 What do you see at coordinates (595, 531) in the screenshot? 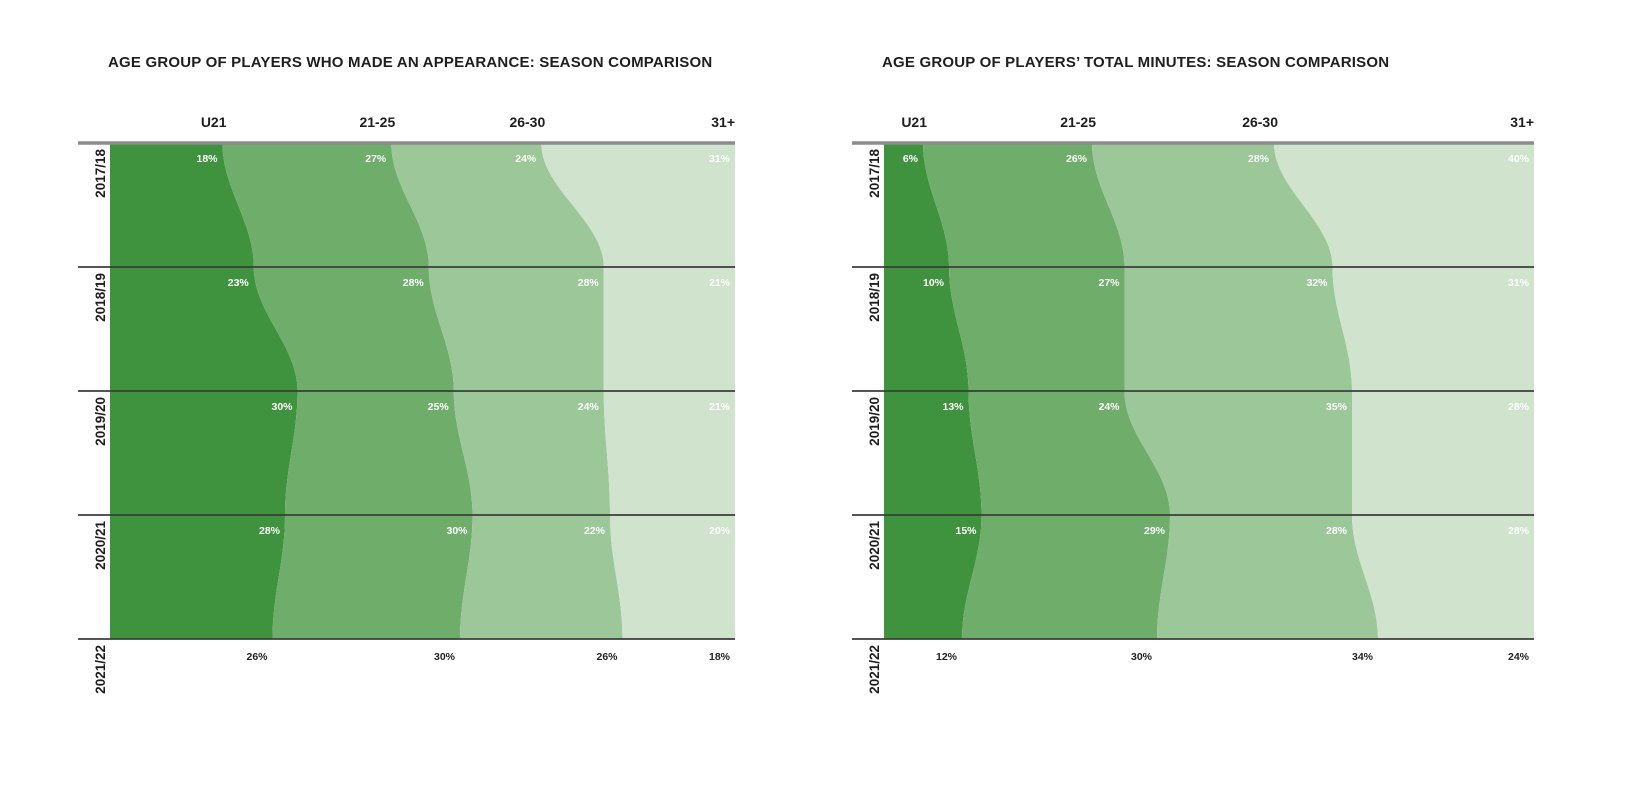
I see `value-label: 22%` at bounding box center [595, 531].